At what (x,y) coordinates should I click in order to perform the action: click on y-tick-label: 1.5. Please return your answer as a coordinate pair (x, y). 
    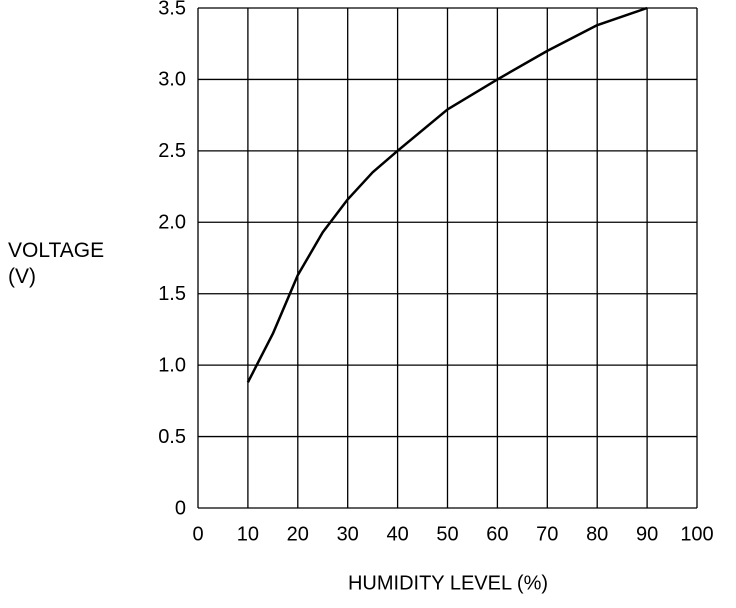
    Looking at the image, I should click on (172, 294).